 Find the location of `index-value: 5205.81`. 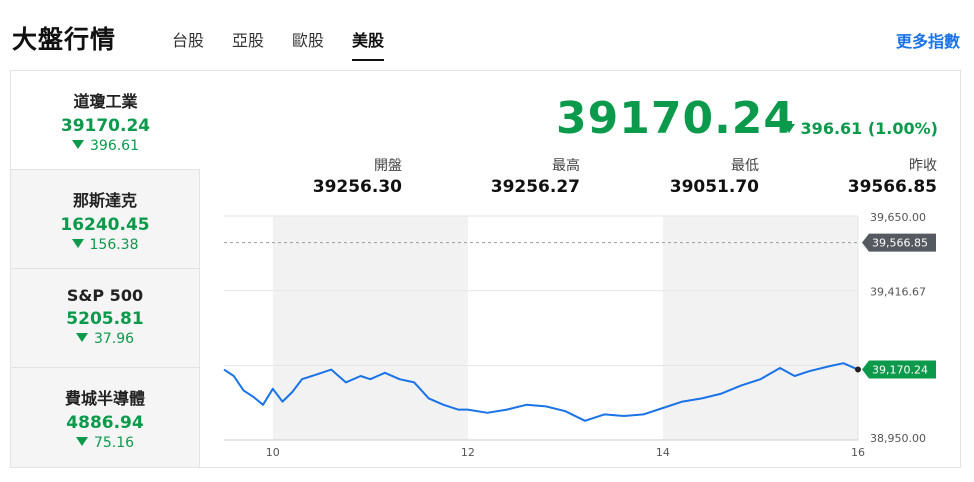

index-value: 5205.81 is located at coordinates (105, 319).